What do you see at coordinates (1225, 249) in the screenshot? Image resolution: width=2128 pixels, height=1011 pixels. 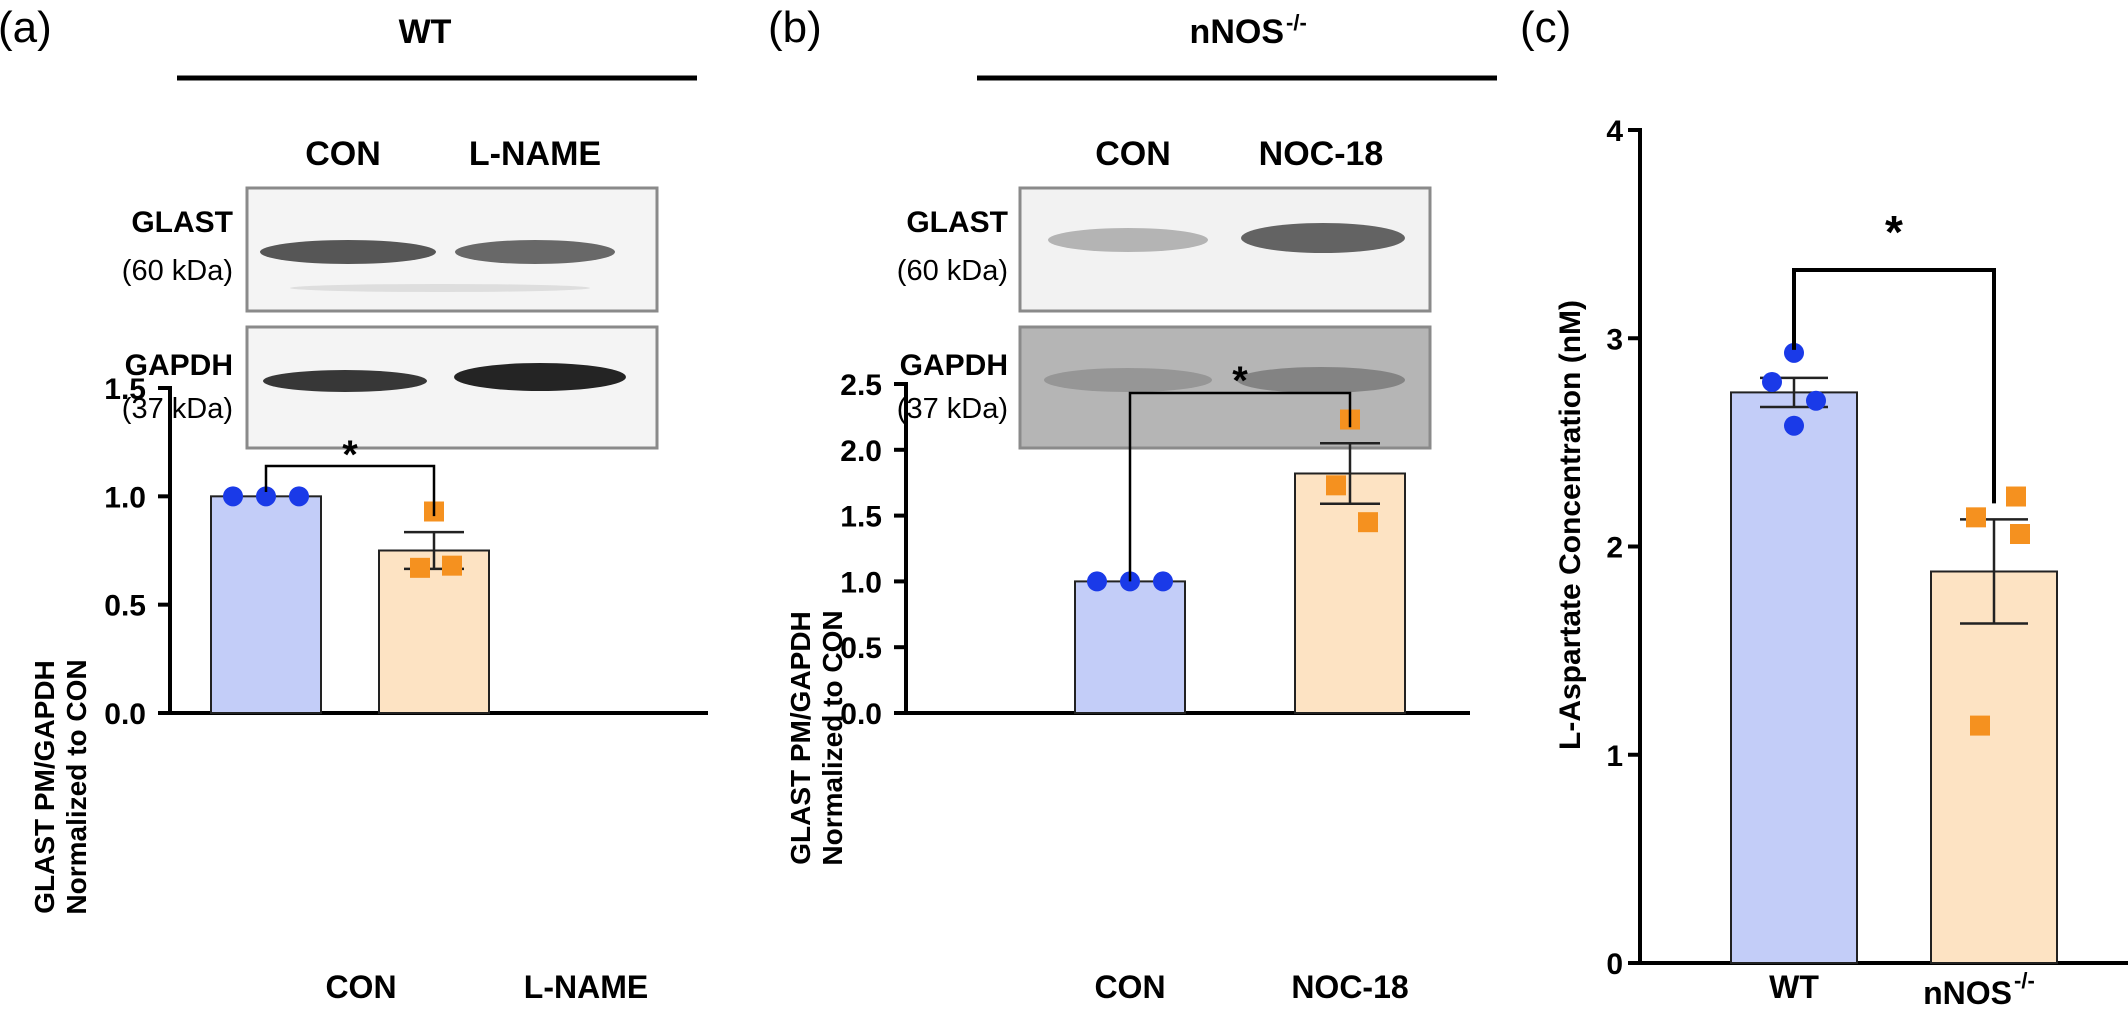 I see `panel-b-glast-blot` at bounding box center [1225, 249].